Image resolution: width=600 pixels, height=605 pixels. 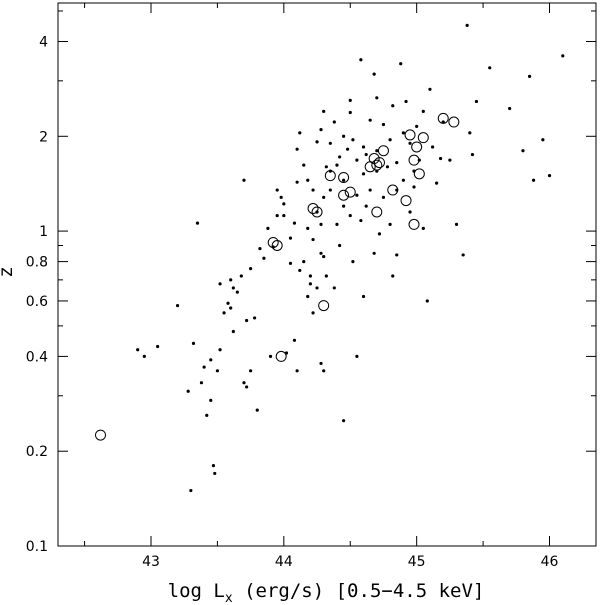 What do you see at coordinates (8, 271) in the screenshot?
I see `y-axis-title: z` at bounding box center [8, 271].